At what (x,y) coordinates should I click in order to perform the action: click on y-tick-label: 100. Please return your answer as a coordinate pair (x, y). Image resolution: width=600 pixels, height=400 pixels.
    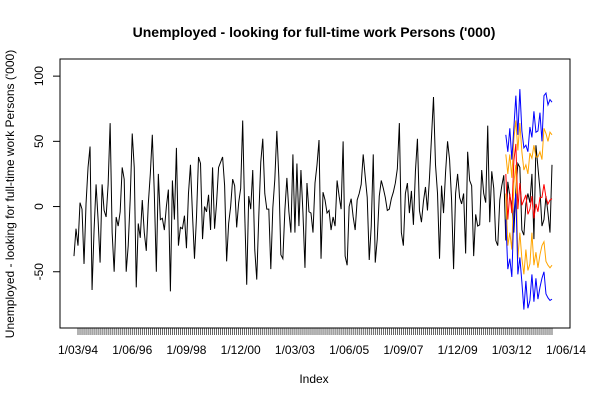
    Looking at the image, I should click on (39, 76).